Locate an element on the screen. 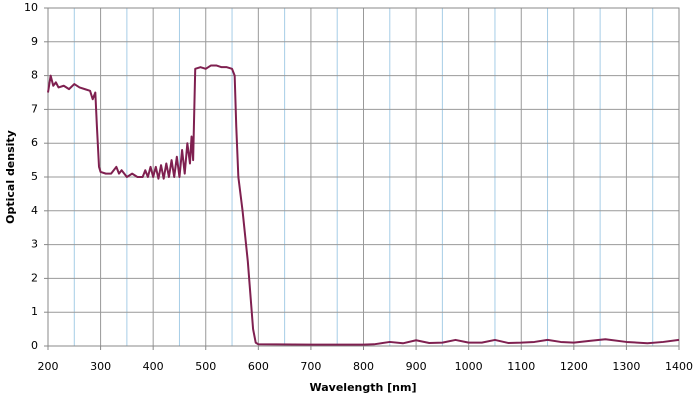 The image size is (699, 401). y-tick-label: 10 is located at coordinates (31, 7).